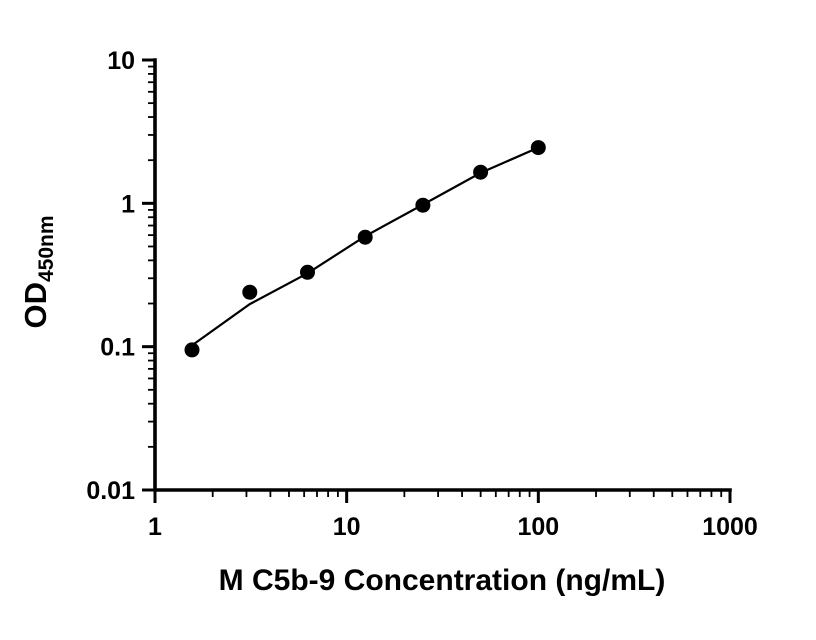 The image size is (816, 640). Describe the element at coordinates (121, 61) in the screenshot. I see `y-tick-label: 10` at that location.